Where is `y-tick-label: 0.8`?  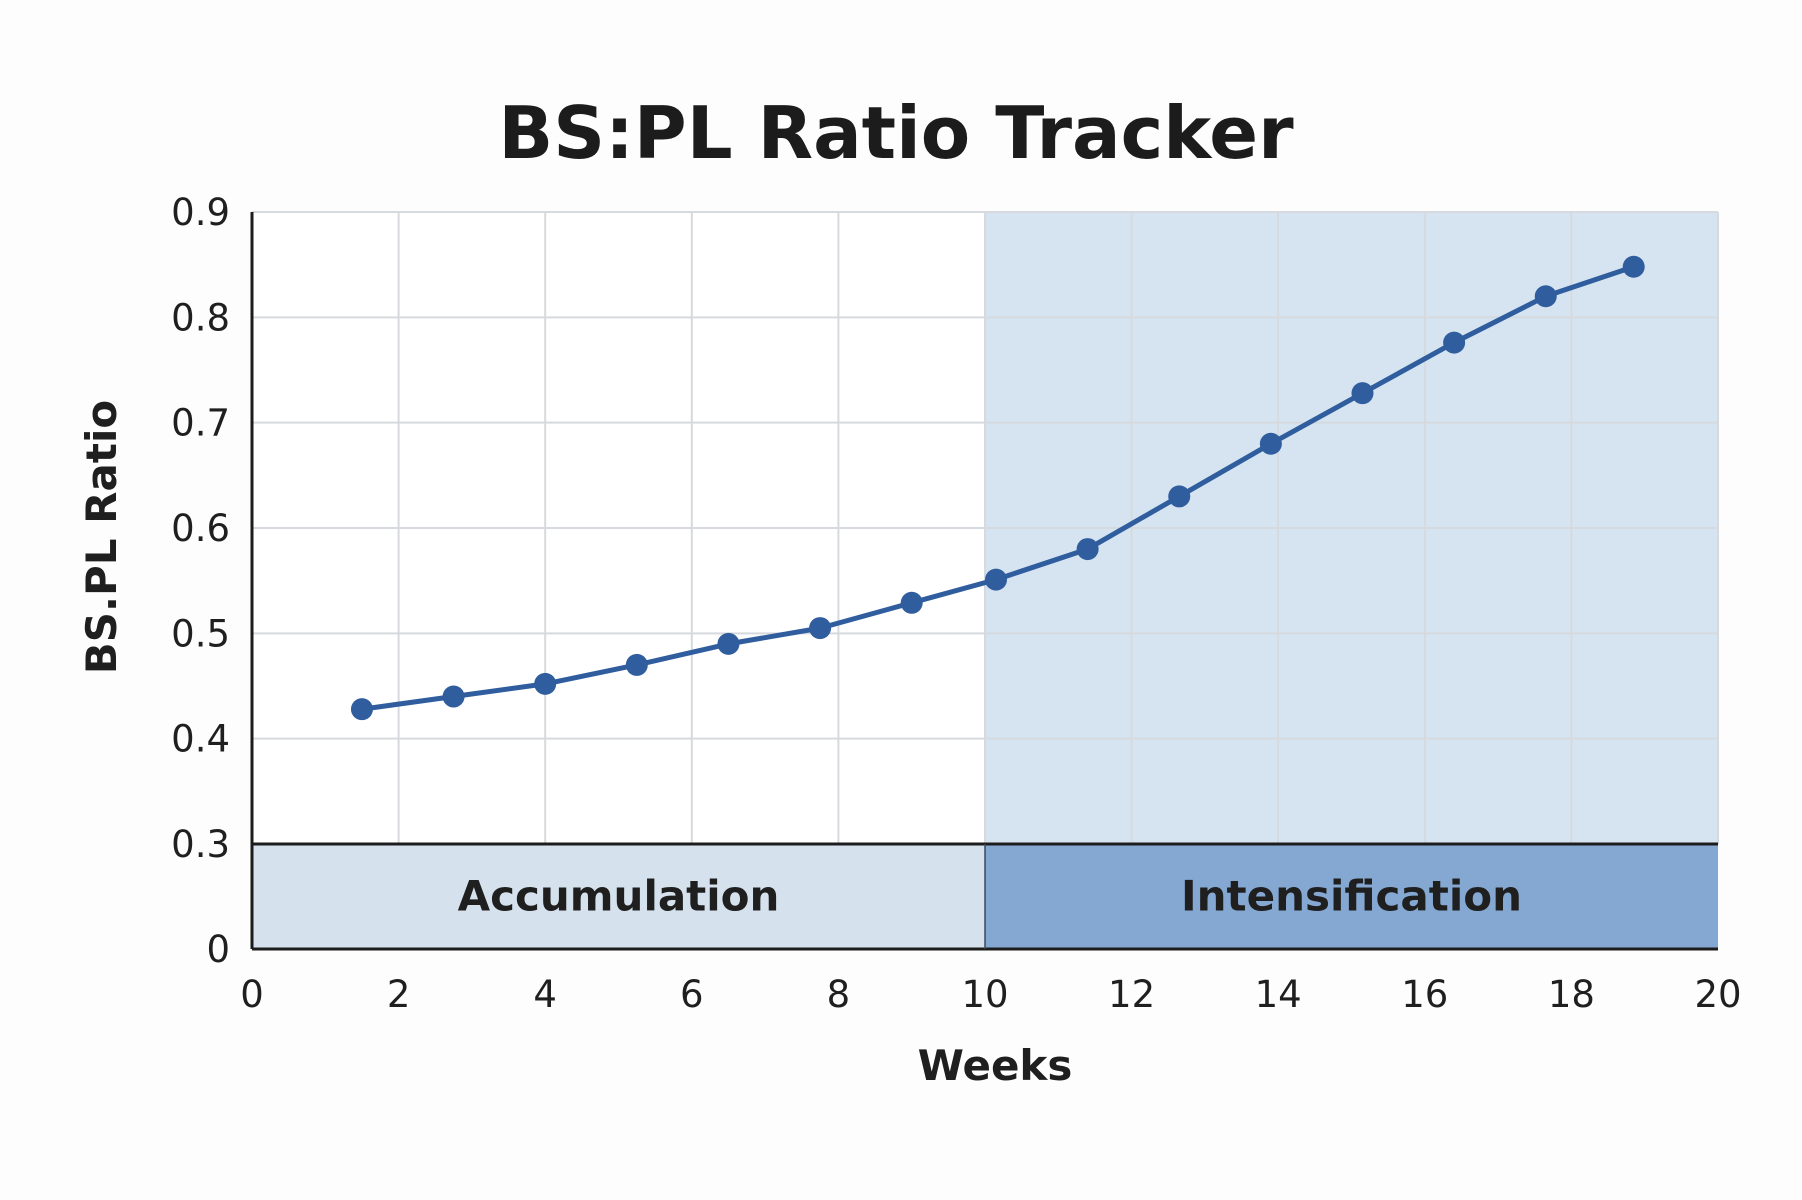 y-tick-label: 0.8 is located at coordinates (200, 317).